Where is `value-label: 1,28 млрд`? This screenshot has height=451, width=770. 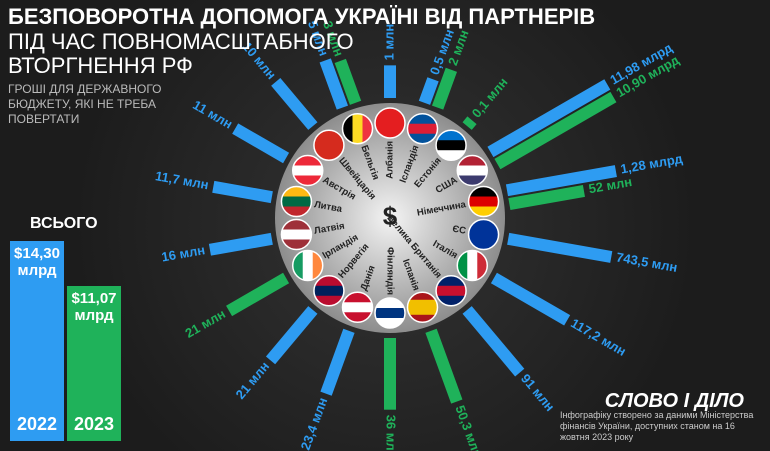
value-label: 1,28 млрд is located at coordinates (651, 164).